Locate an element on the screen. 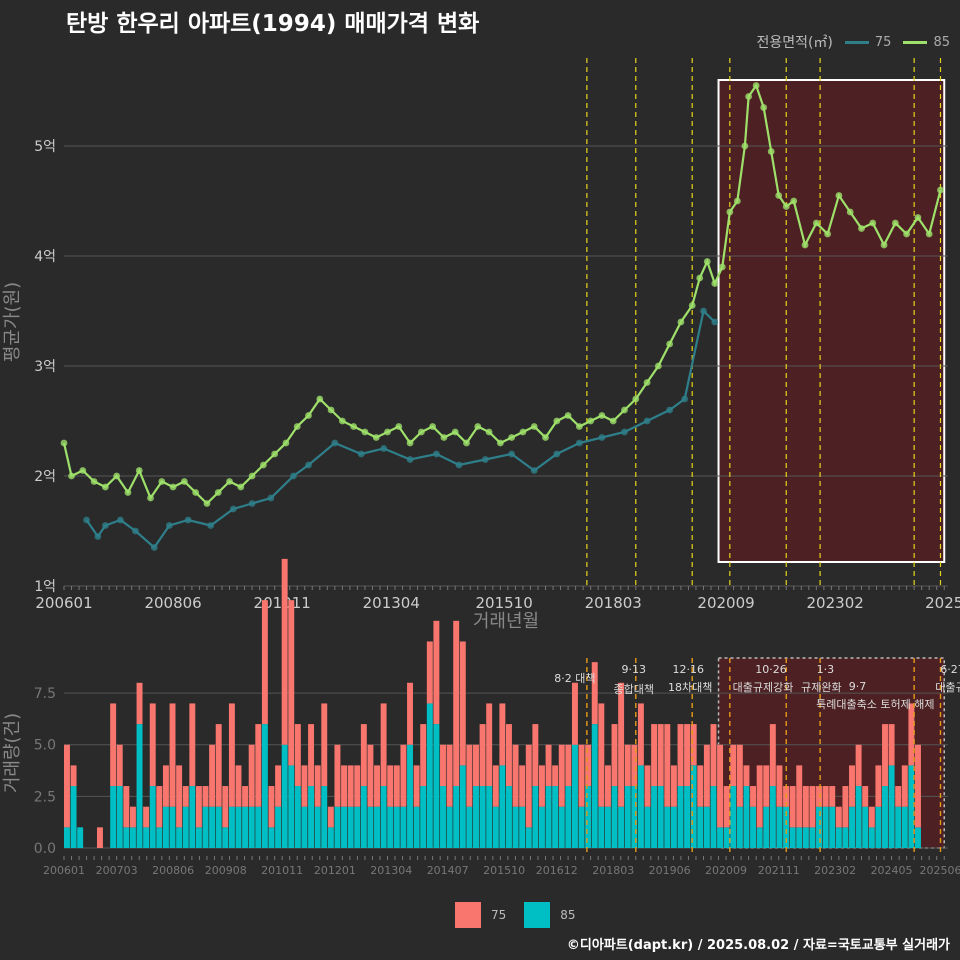 This screenshot has height=960, width=960. x-tick-label-bottom: 201201 is located at coordinates (335, 870).